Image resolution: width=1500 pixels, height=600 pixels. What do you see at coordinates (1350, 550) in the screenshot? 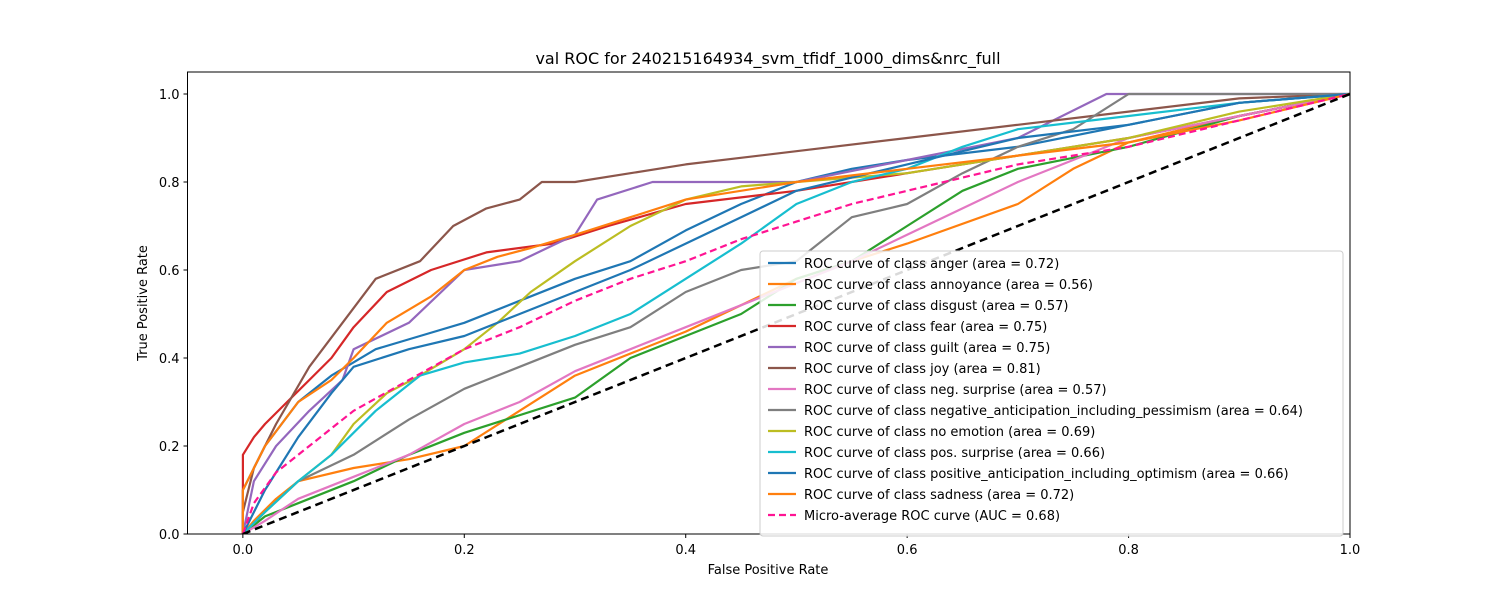
I see `x-tick-label: 1.0` at bounding box center [1350, 550].